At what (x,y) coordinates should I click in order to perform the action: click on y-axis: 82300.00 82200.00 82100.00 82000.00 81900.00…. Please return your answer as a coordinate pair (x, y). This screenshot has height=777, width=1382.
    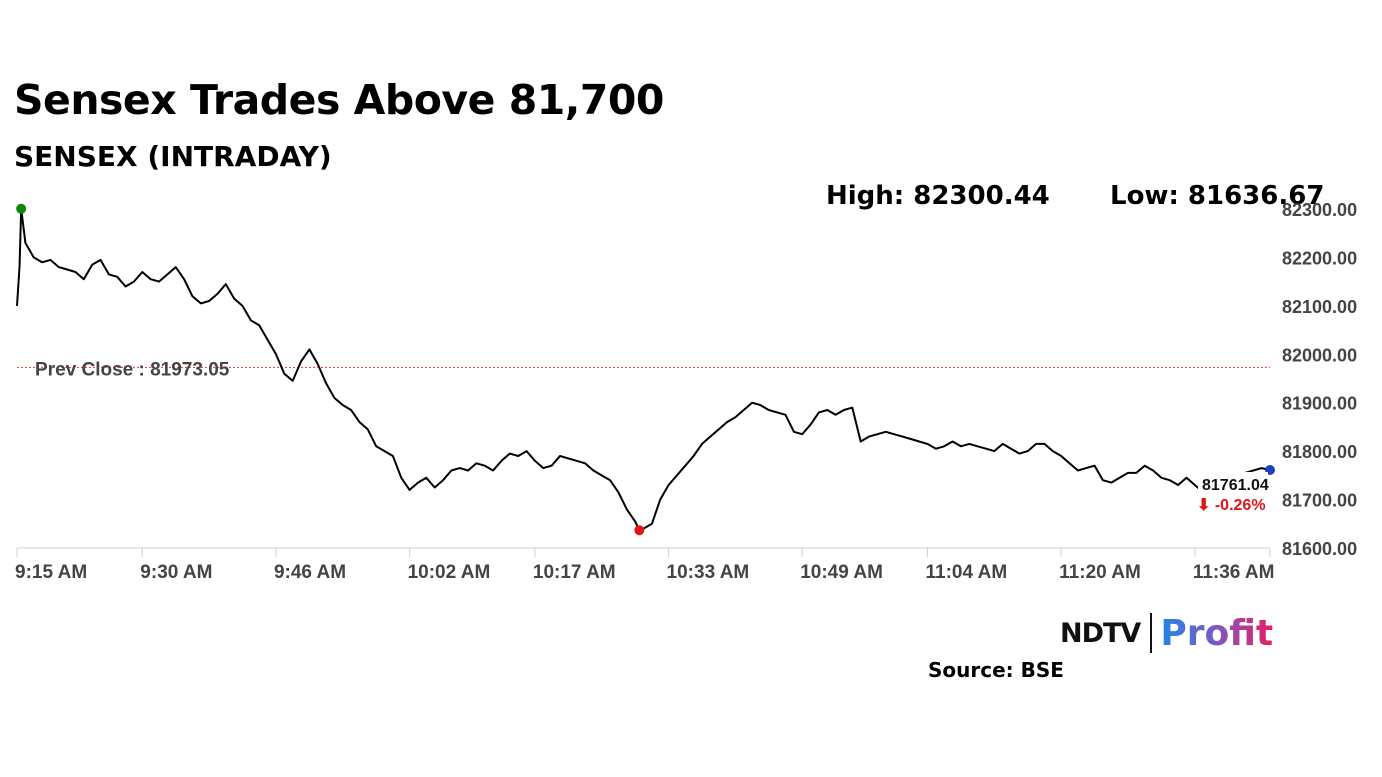
    Looking at the image, I should click on (1319, 379).